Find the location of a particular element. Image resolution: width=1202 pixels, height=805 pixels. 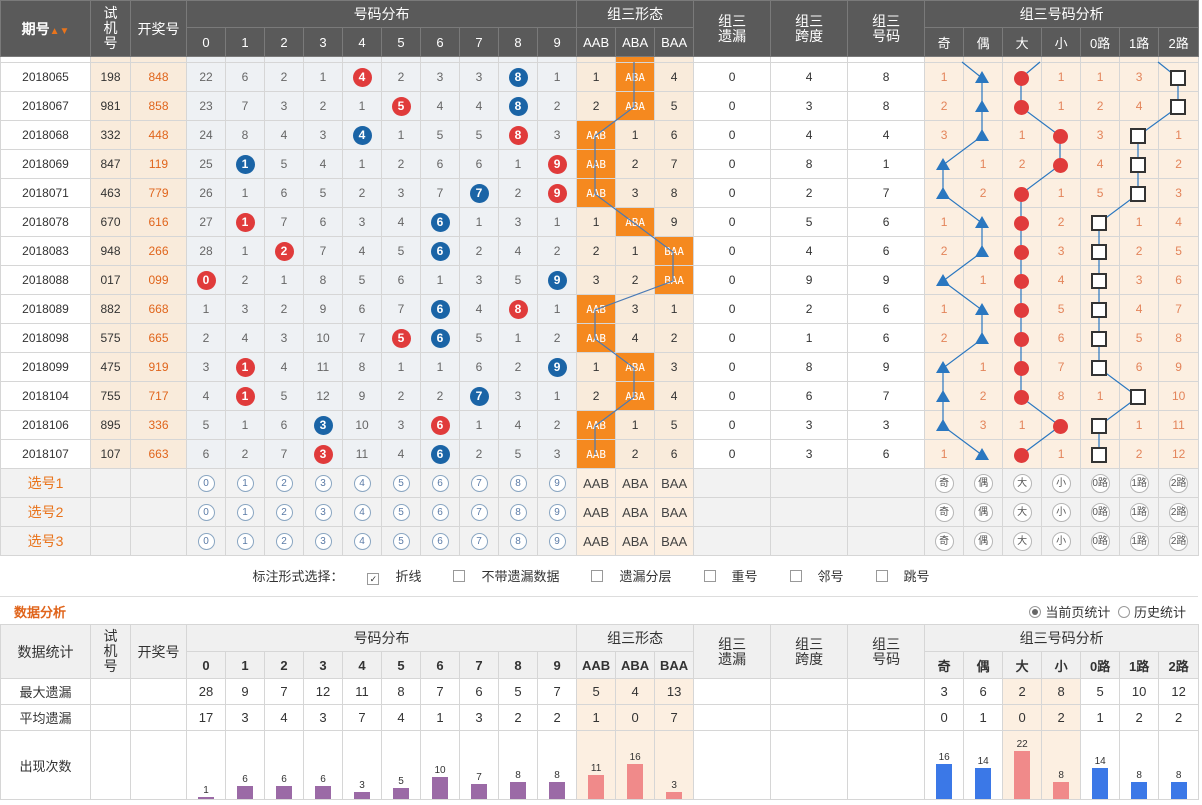

option-遗漏分层: 遗漏分层 is located at coordinates (631, 576).